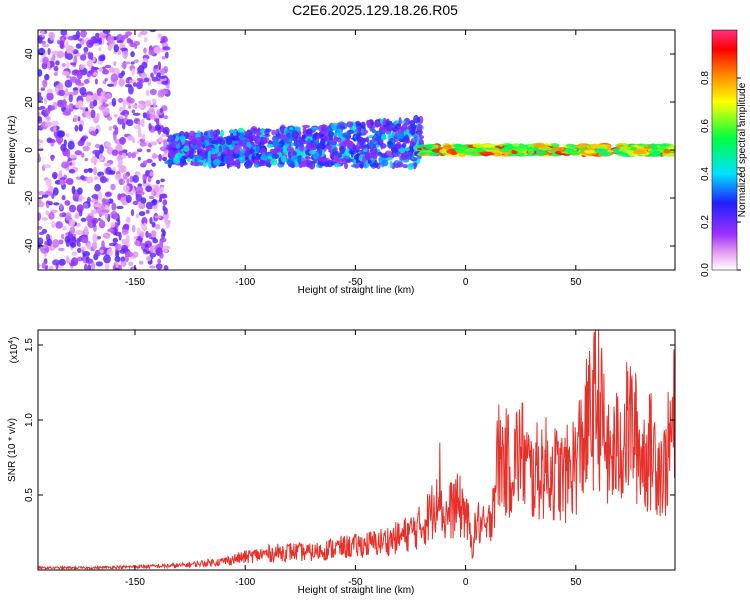 This screenshot has width=750, height=600. Describe the element at coordinates (29, 102) in the screenshot. I see `y-tick-label: 20` at that location.